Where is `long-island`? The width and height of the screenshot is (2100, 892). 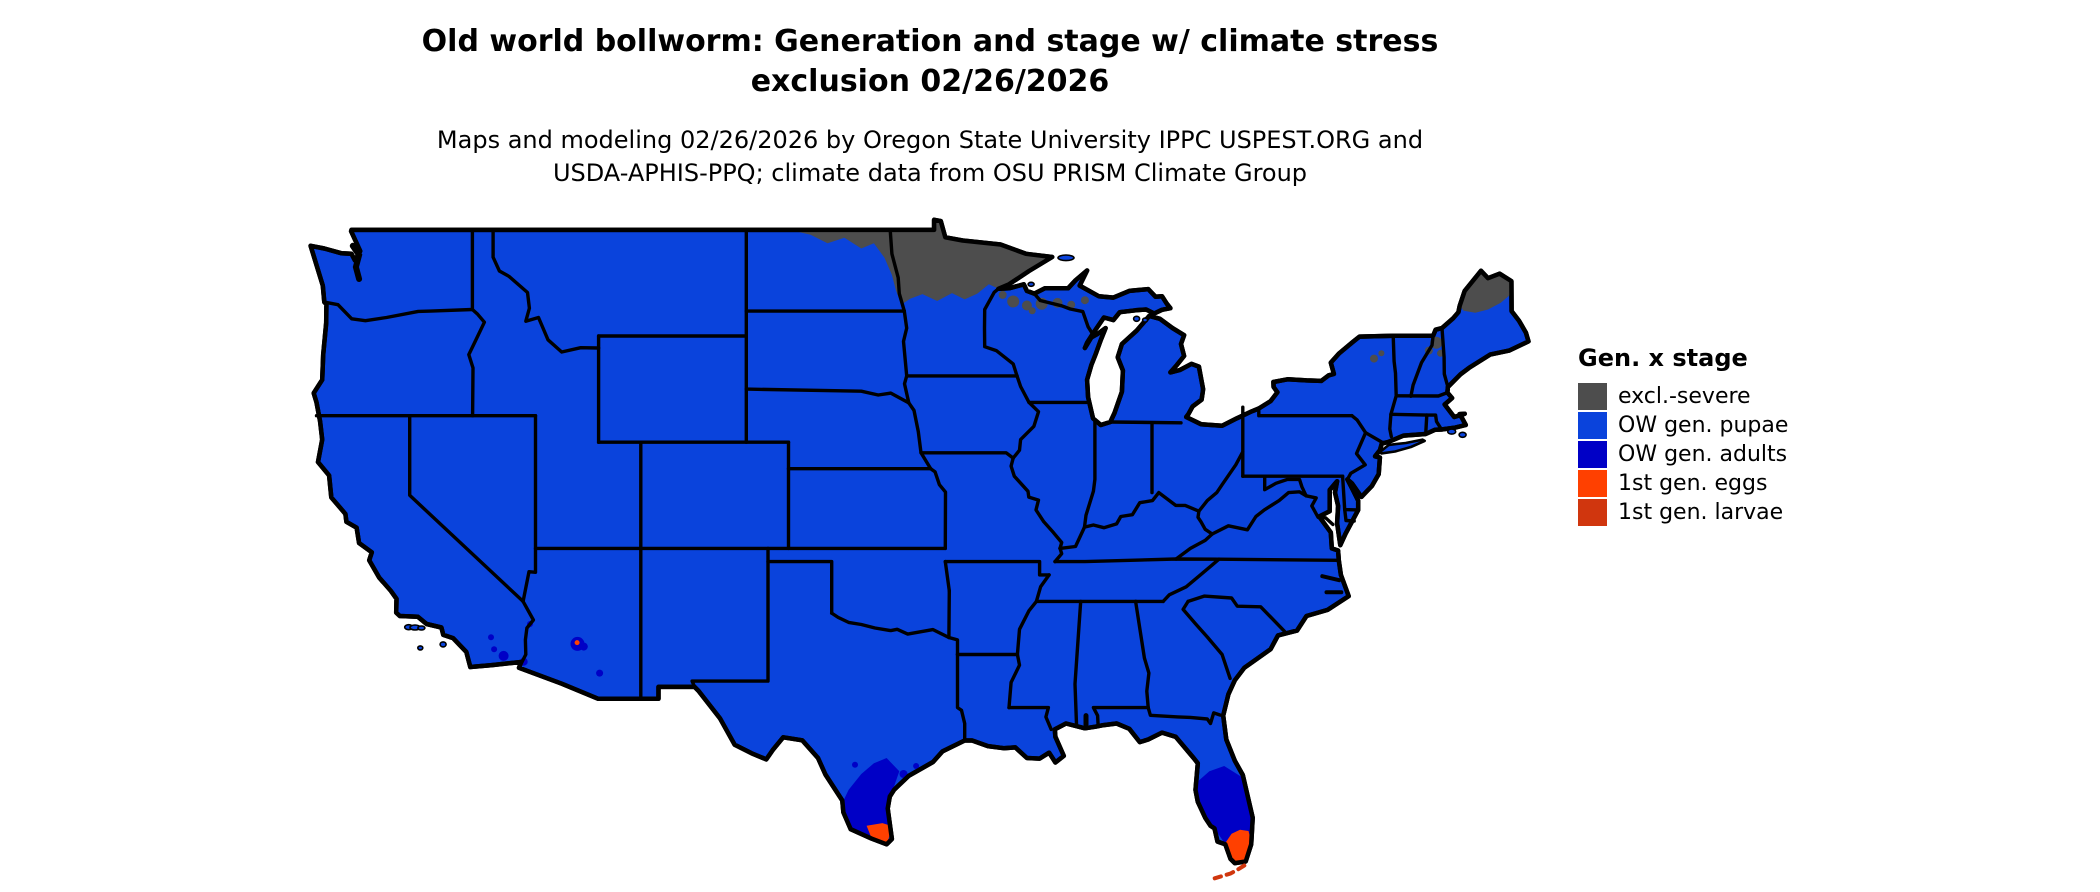
long-island is located at coordinates (1402, 446).